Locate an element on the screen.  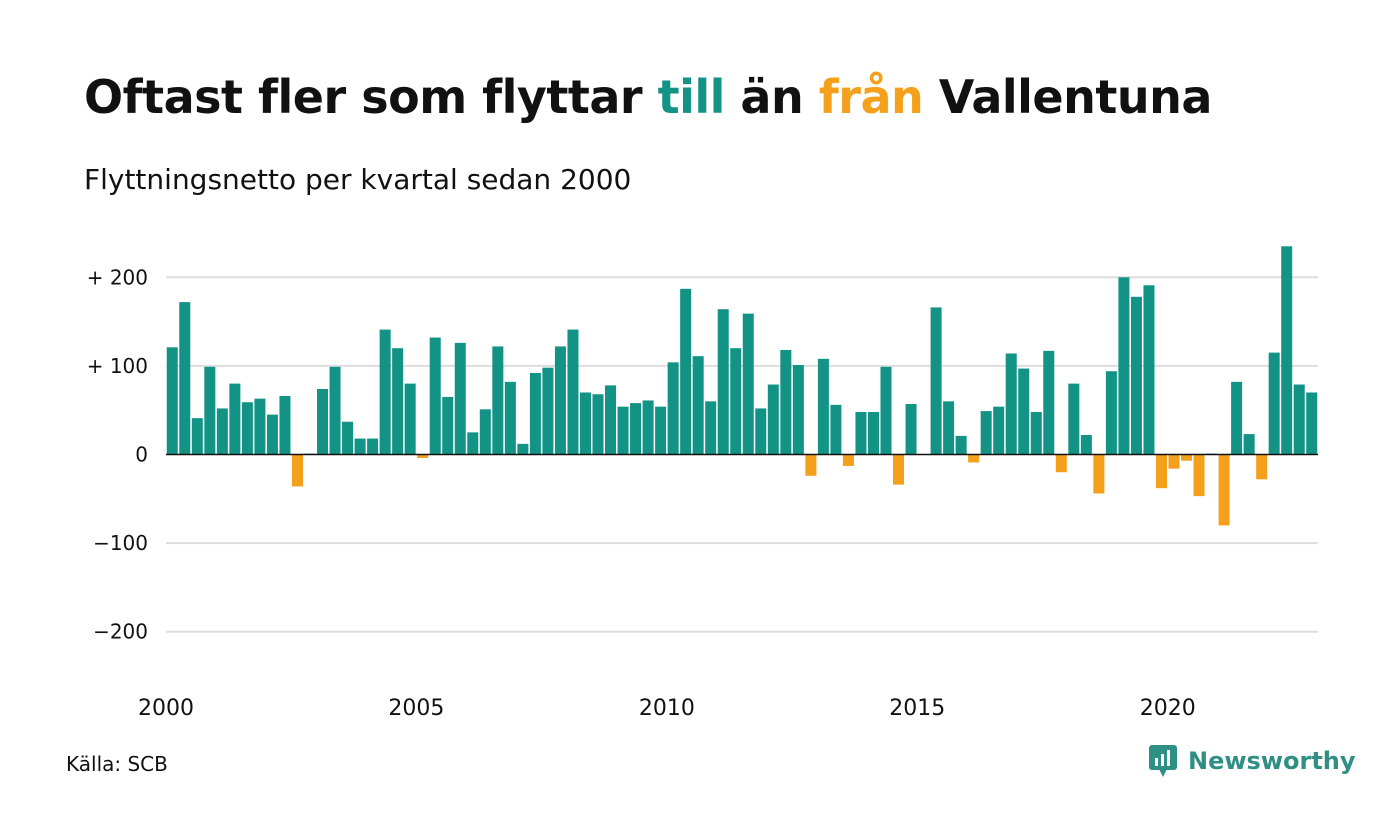
newsworthy-logo: Newsworthy is located at coordinates (1252, 761).